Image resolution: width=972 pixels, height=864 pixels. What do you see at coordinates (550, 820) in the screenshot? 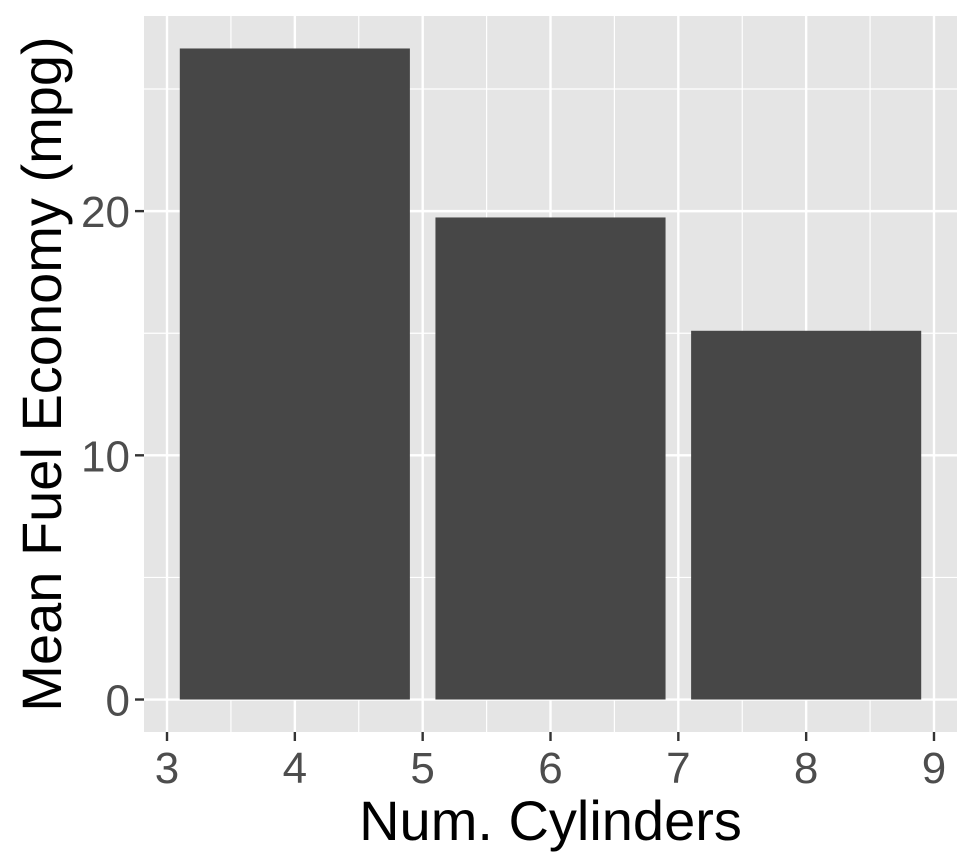
I see `x-axis-title: Num. Cylinders` at bounding box center [550, 820].